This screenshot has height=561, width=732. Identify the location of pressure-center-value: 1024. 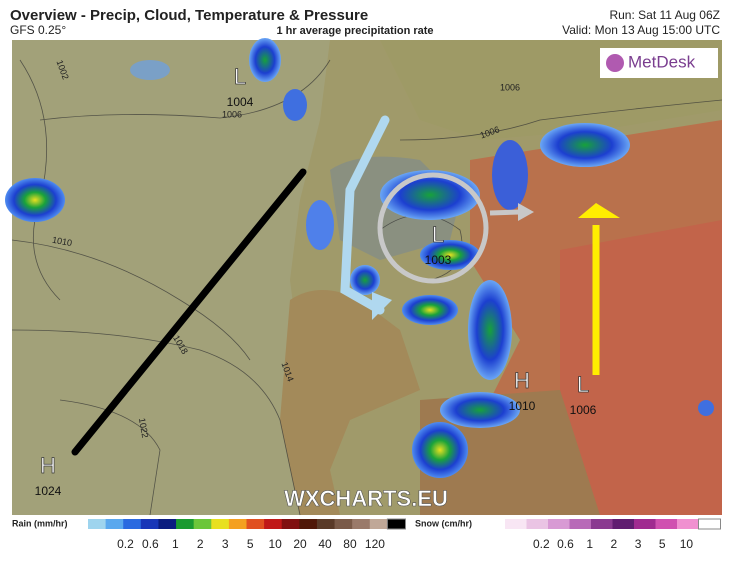
(48, 491).